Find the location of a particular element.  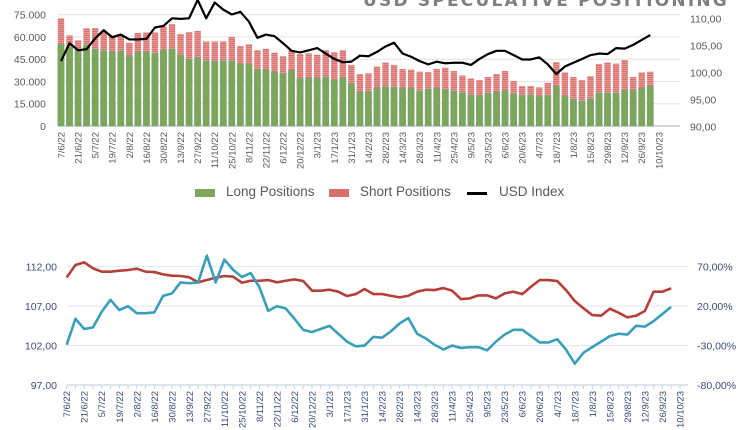

legend-swatch-usd is located at coordinates (477, 193).